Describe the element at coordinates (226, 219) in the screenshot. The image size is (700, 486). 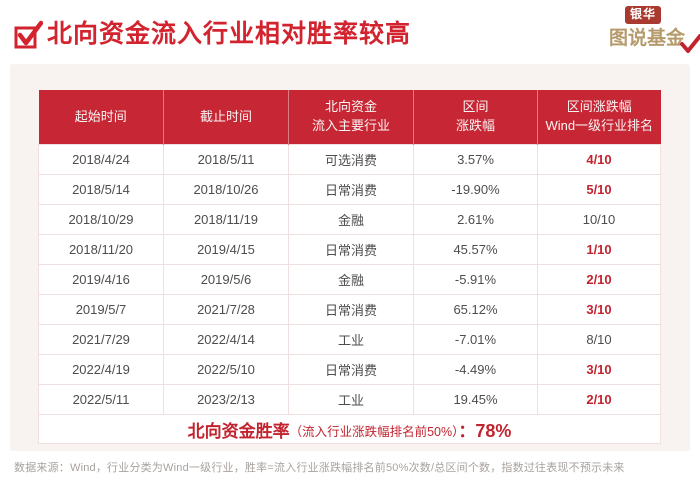
I see `cell-end-date: 2018/11/19` at that location.